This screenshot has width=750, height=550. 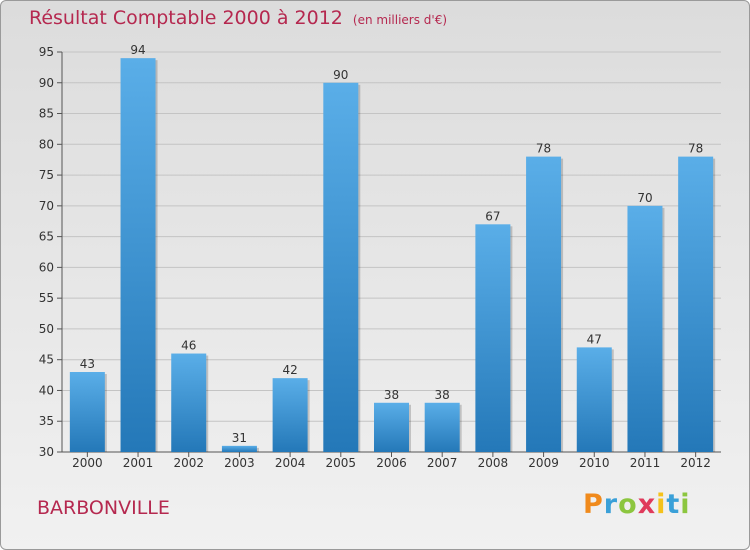 I want to click on y-tick-label: 70, so click(x=46, y=206).